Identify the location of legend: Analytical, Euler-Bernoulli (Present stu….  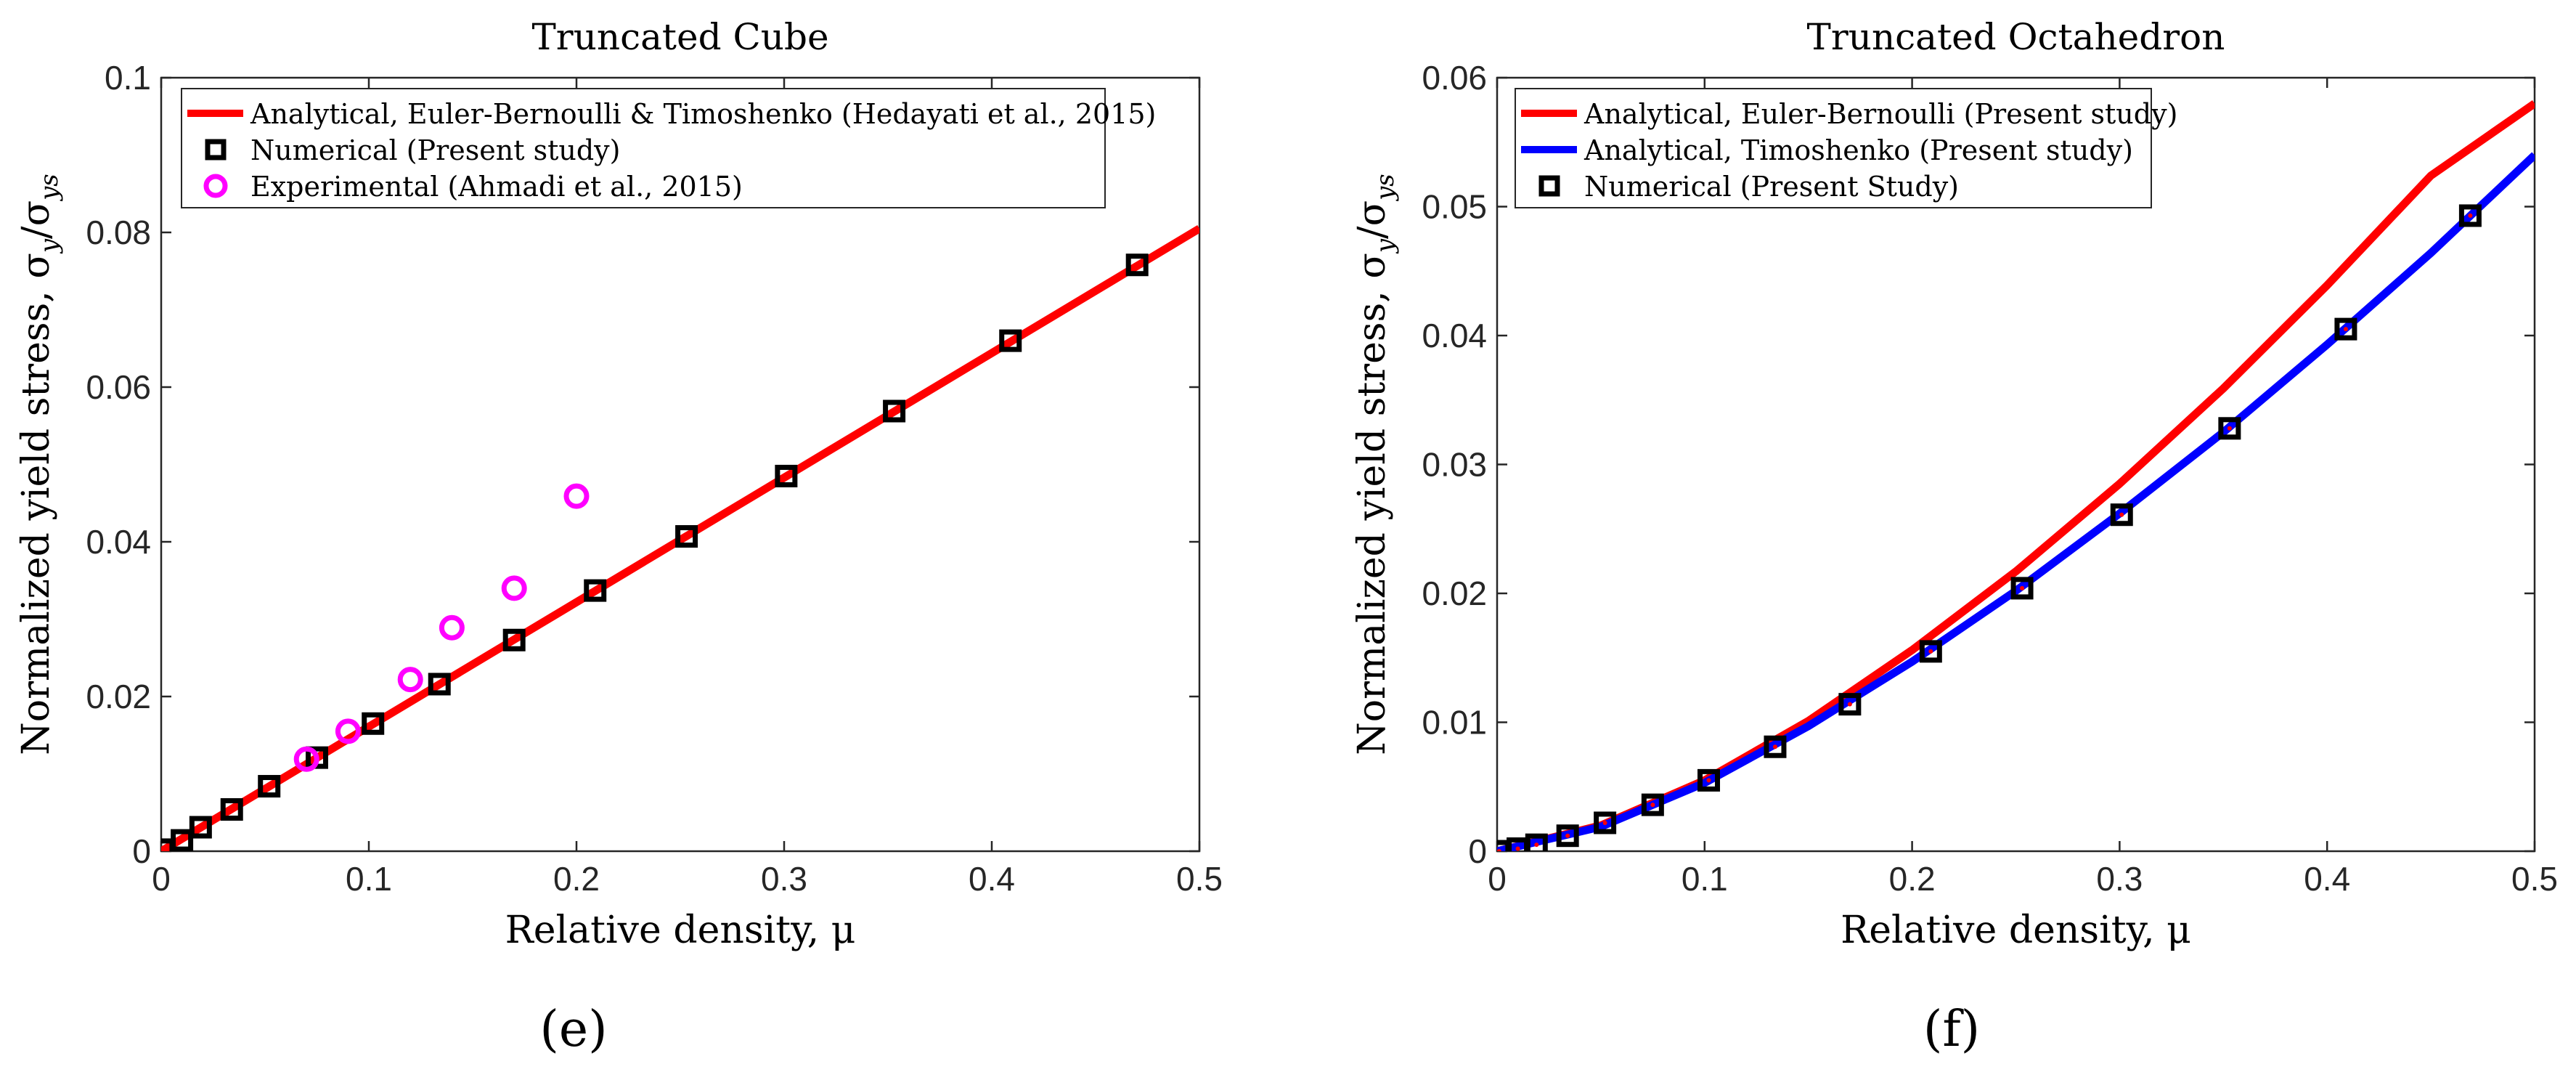
(1846, 148).